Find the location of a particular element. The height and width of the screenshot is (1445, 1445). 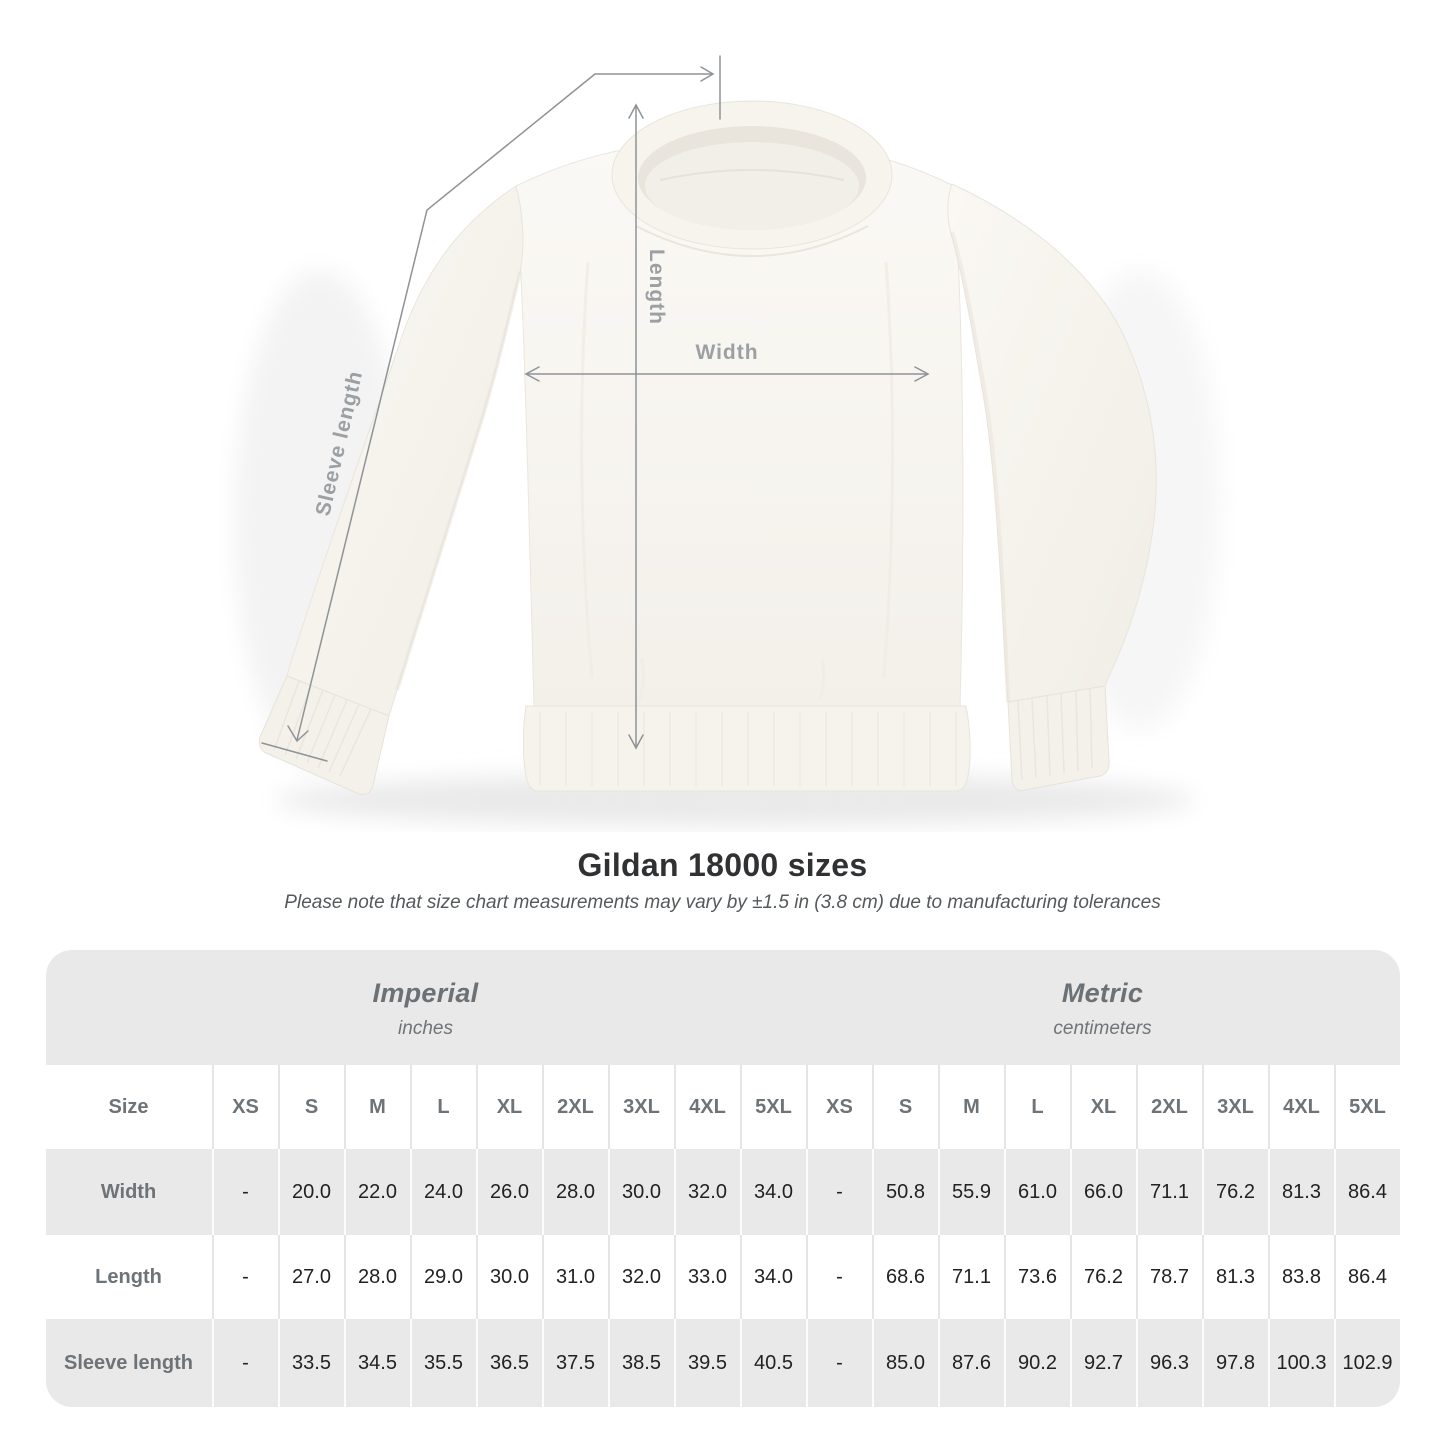

collar-back-fabric is located at coordinates (752, 186).